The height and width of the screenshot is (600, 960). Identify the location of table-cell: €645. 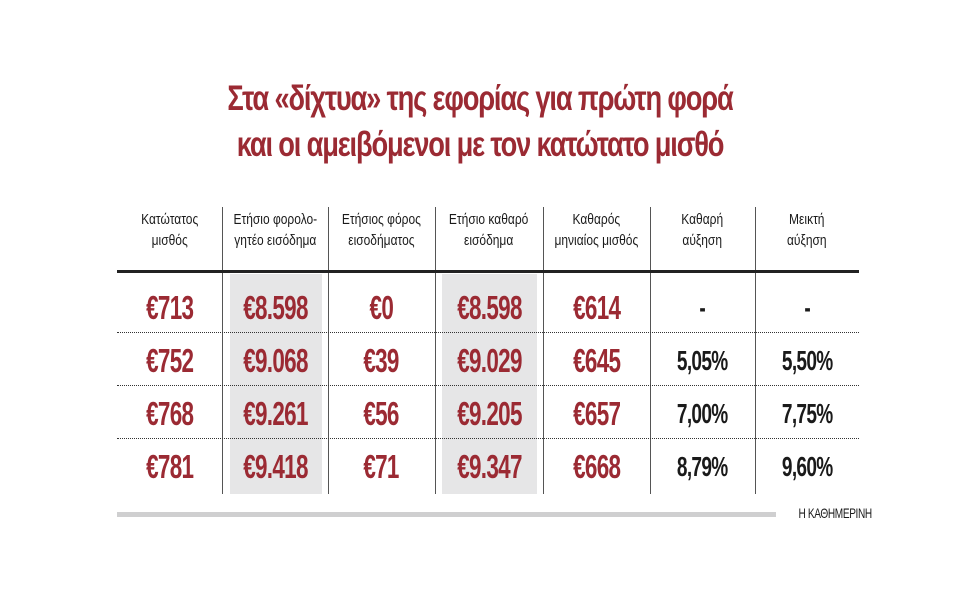
(596, 360).